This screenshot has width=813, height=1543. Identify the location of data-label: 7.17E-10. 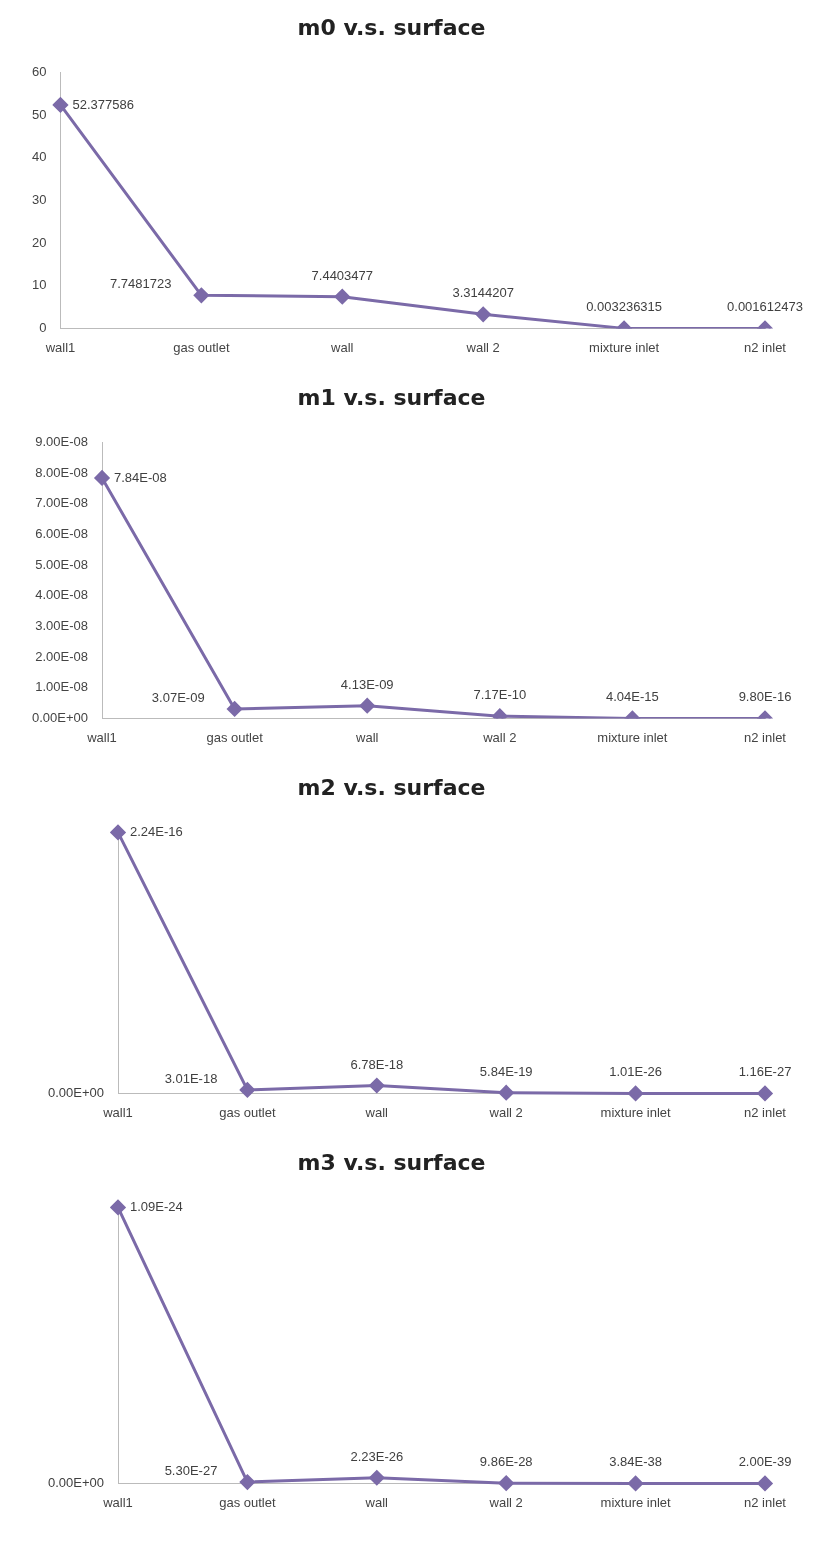
(500, 695).